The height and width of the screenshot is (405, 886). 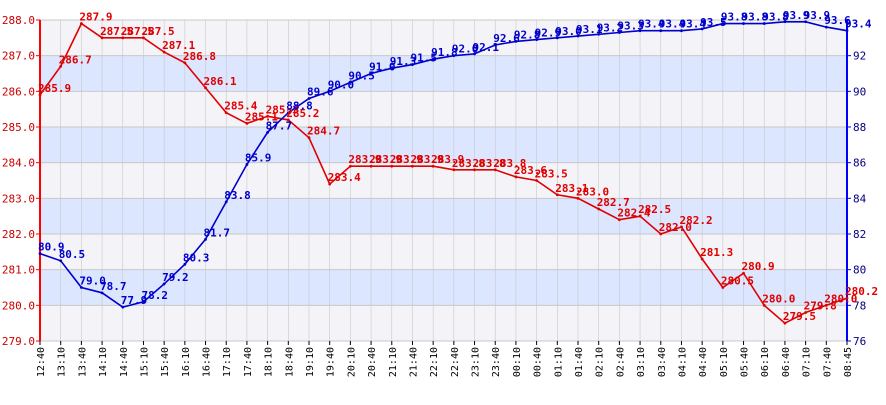 I want to click on x-tick-label: 01:40, so click(x=579, y=362).